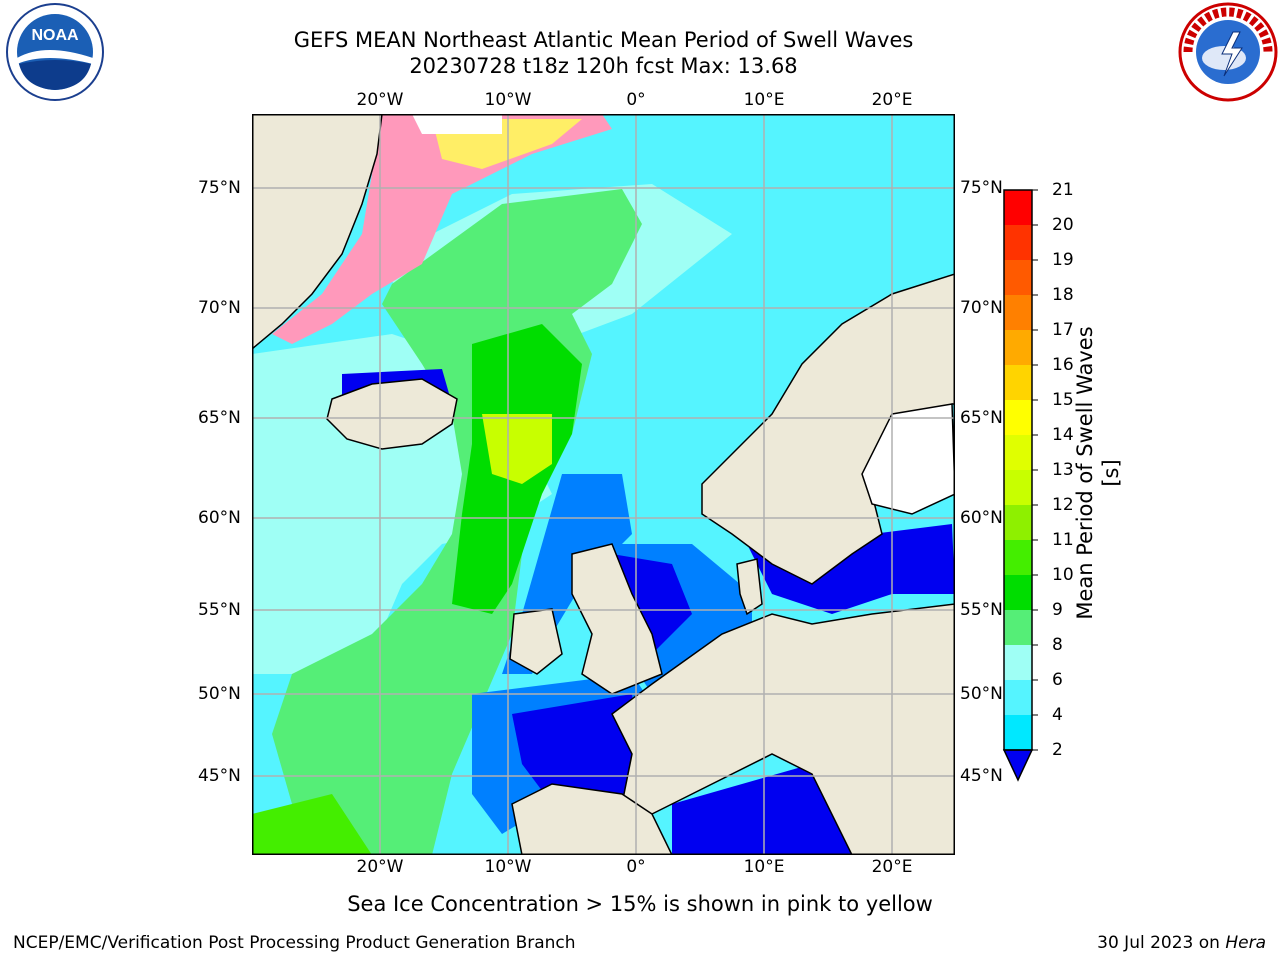 This screenshot has width=1280, height=960. What do you see at coordinates (908, 459) in the screenshot?
I see `land-finland-white` at bounding box center [908, 459].